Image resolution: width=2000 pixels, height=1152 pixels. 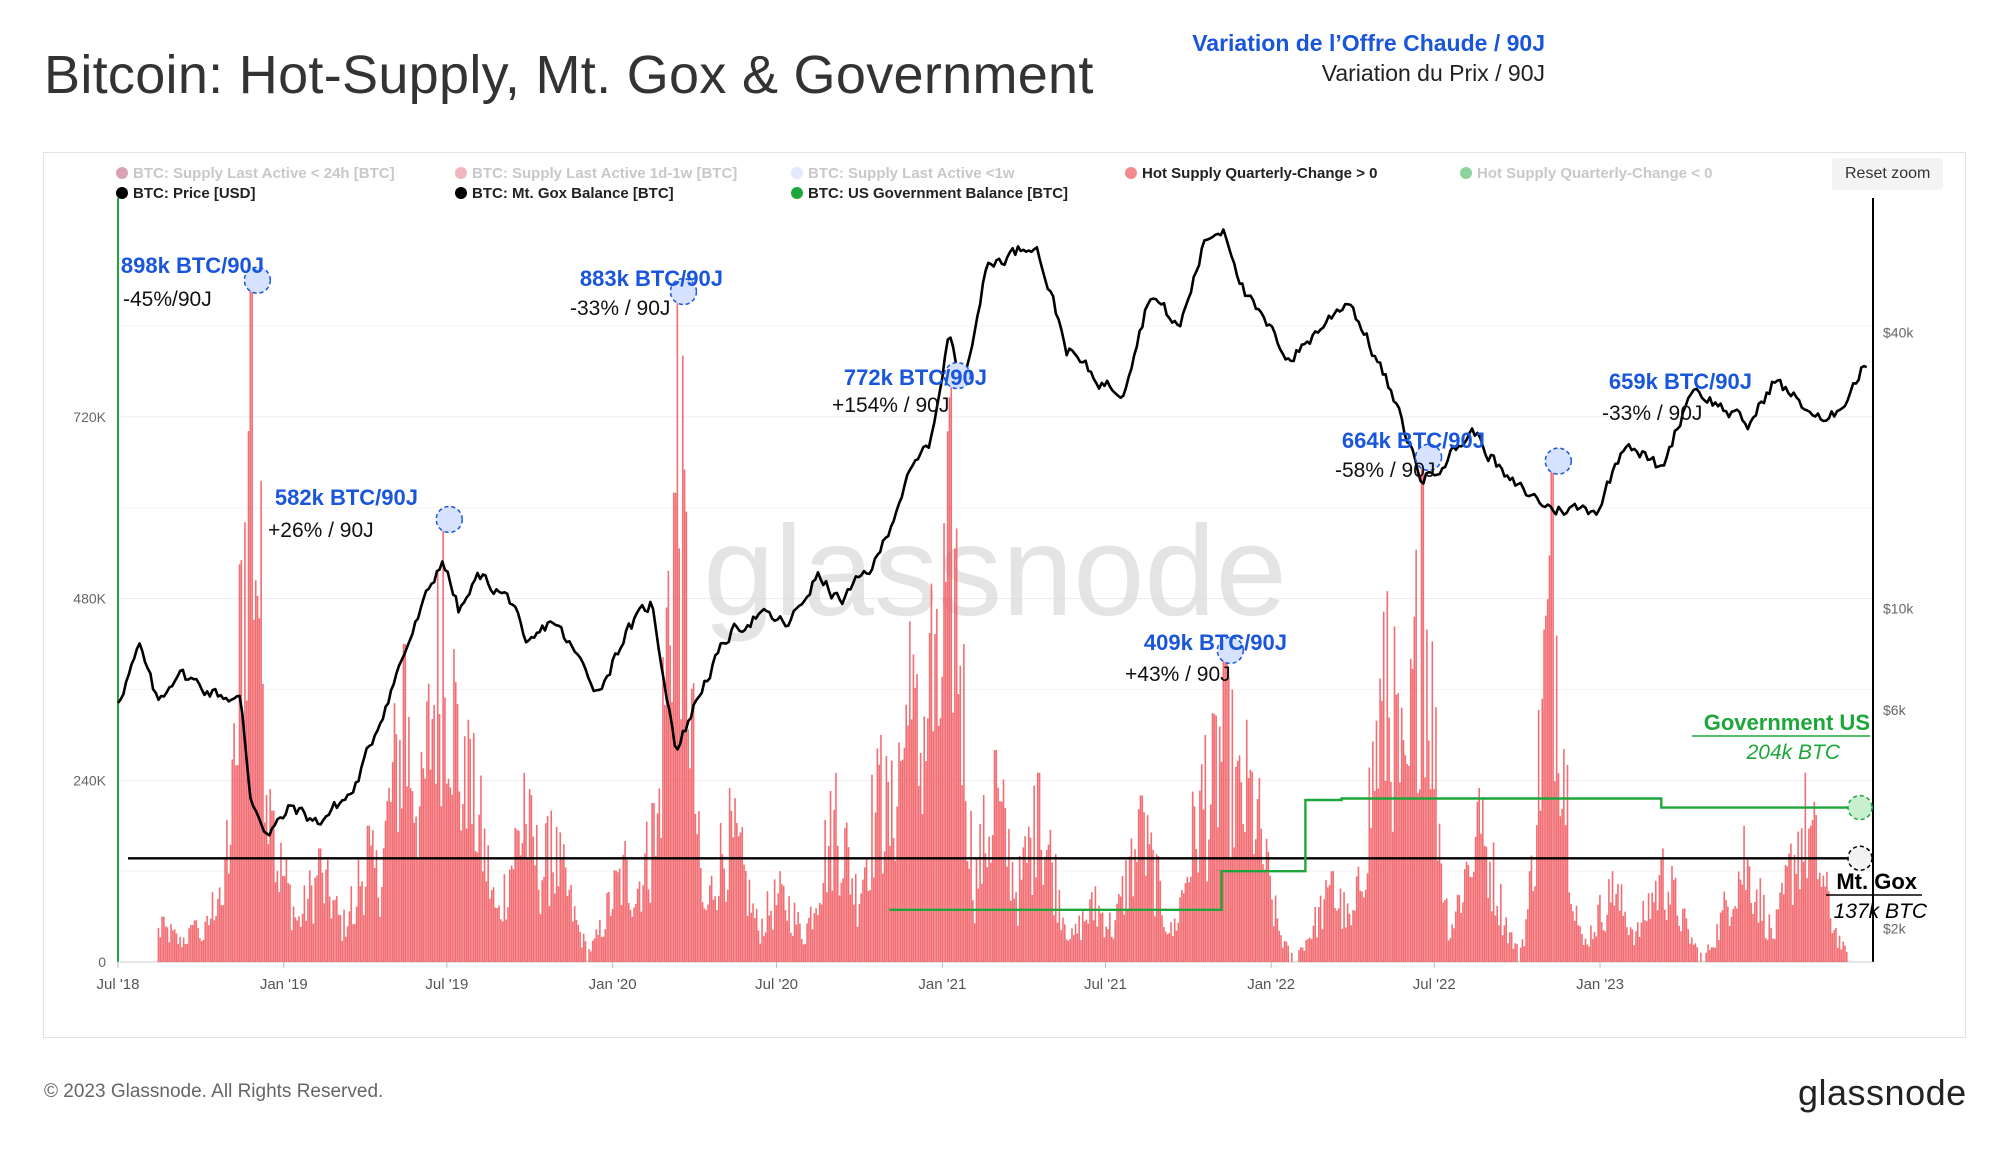 What do you see at coordinates (903, 173) in the screenshot?
I see `legend-item: BTC: Supply Last Active <1w` at bounding box center [903, 173].